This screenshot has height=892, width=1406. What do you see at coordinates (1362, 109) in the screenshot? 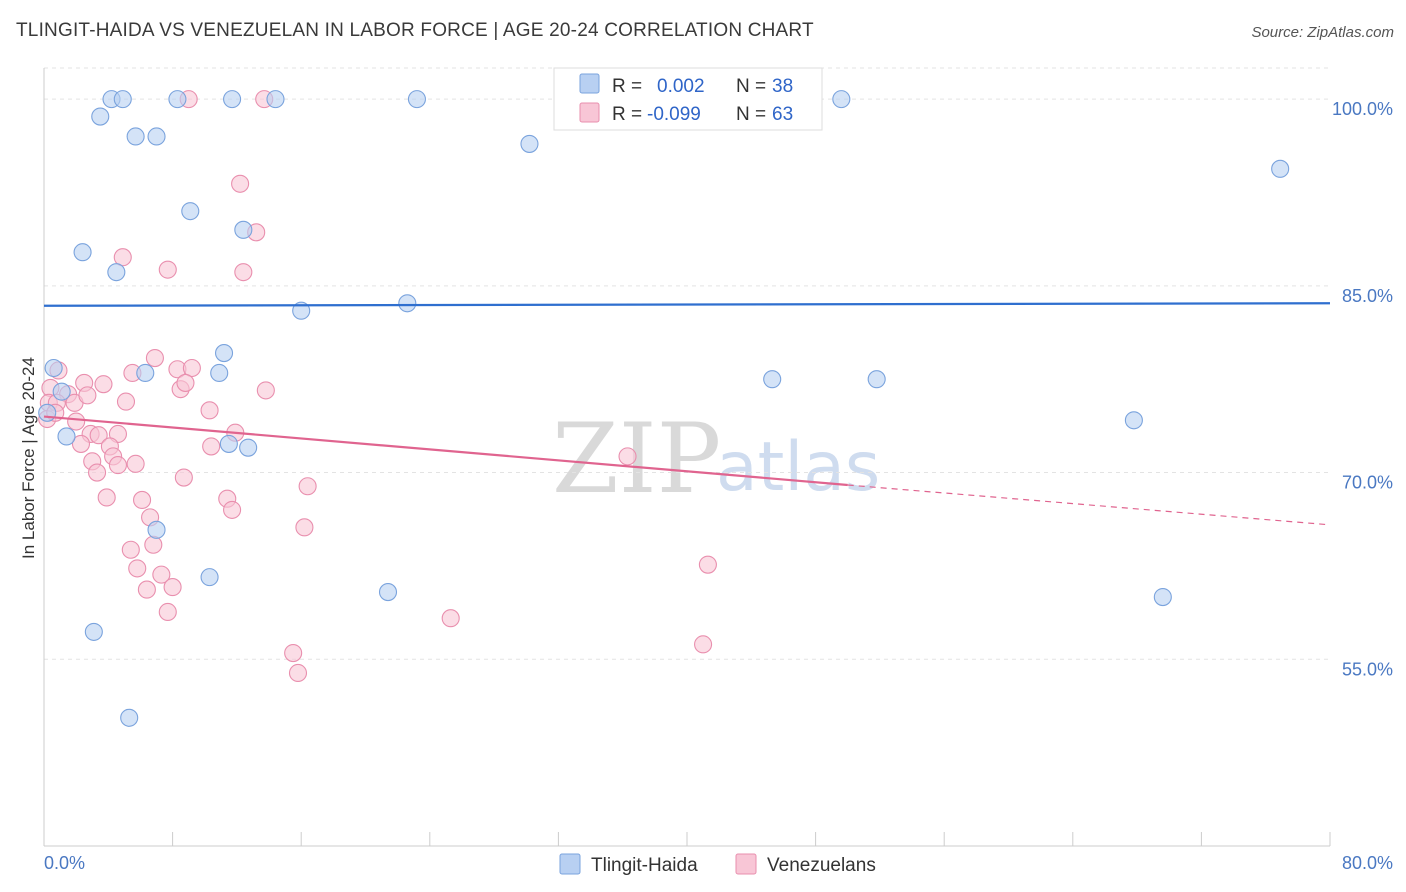
I see `y-tick-label: 100.0%` at bounding box center [1362, 109].